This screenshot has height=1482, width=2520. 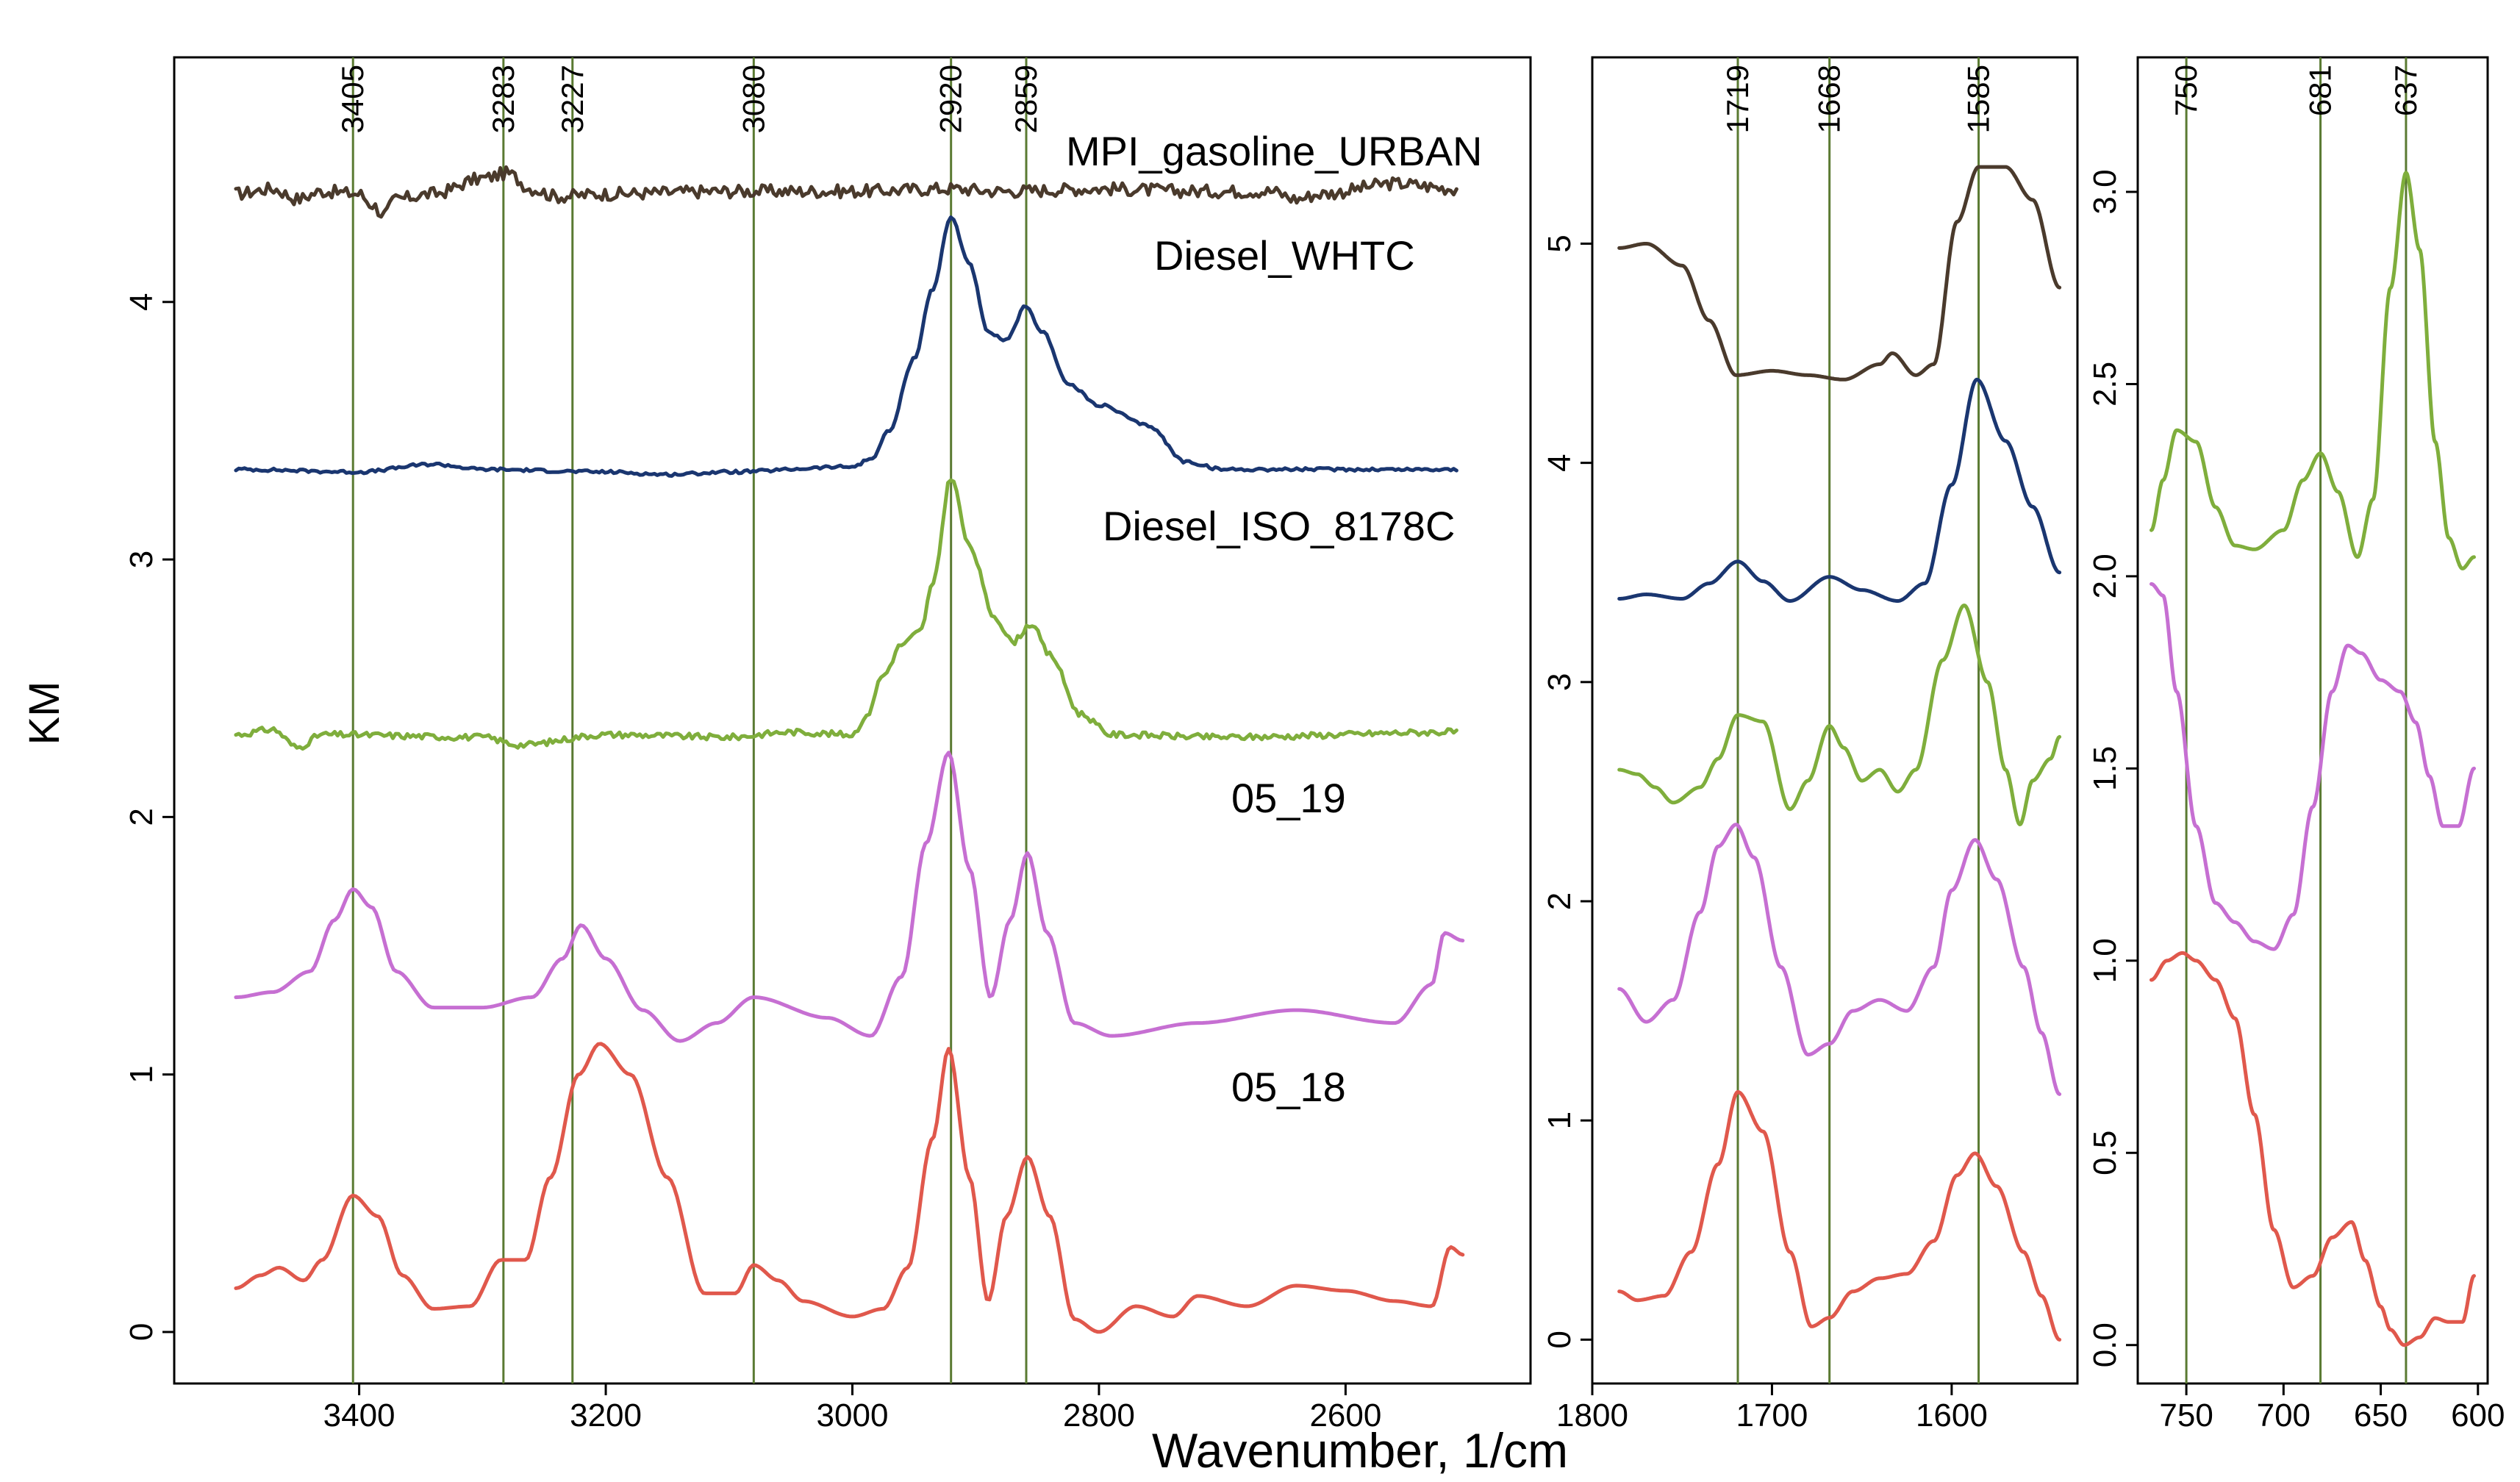 I want to click on x-tick-label-3400: 3400, so click(x=359, y=1415).